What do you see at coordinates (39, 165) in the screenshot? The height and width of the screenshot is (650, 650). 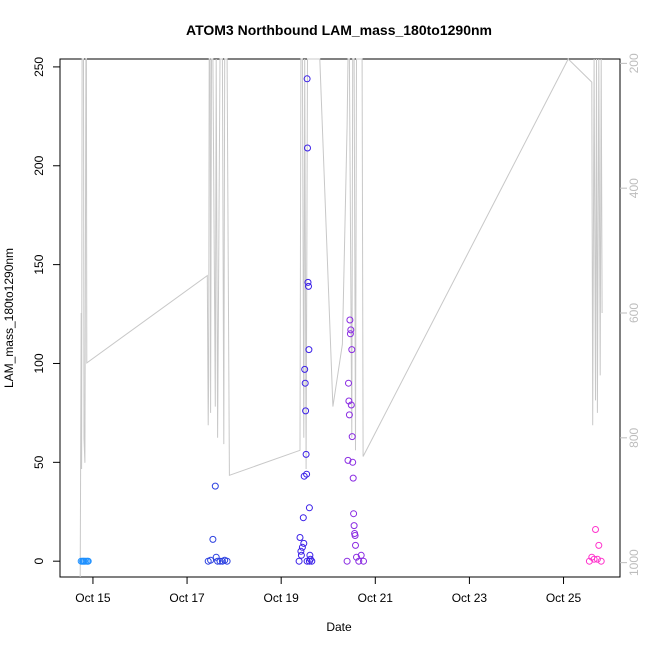 I see `y-tick-label: 200` at bounding box center [39, 165].